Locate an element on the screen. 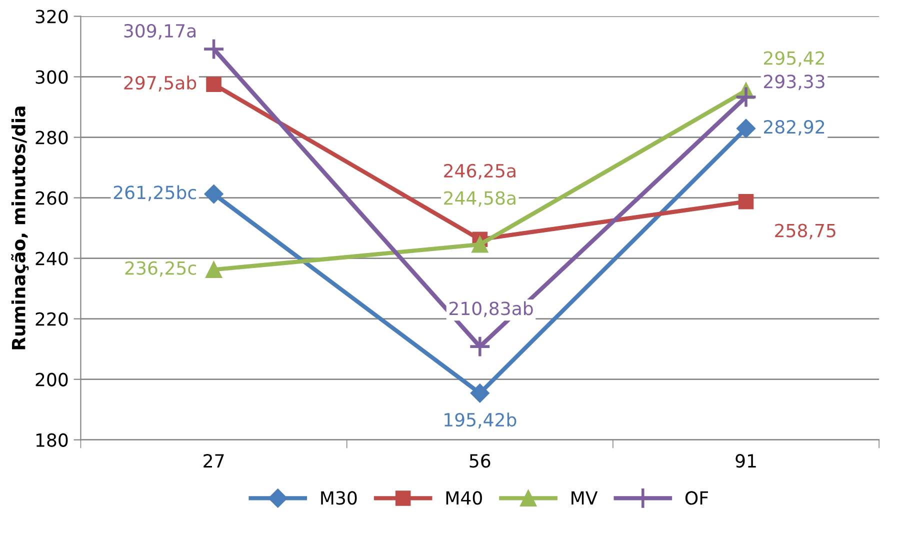 The height and width of the screenshot is (543, 897). x-tick-label: 27 is located at coordinates (214, 461).